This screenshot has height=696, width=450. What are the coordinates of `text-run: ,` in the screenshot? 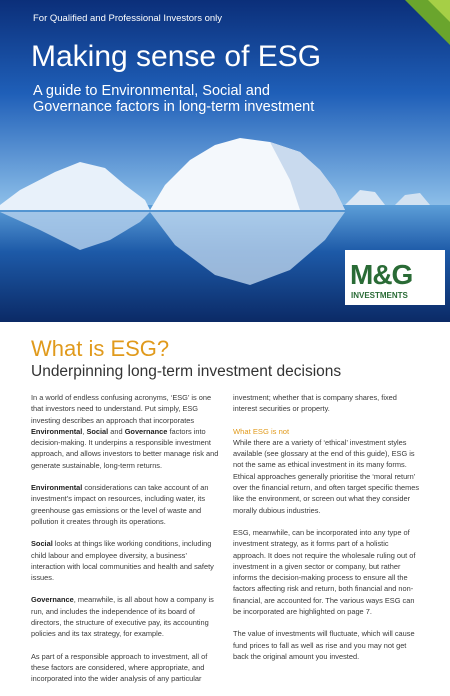 It's located at (84, 431).